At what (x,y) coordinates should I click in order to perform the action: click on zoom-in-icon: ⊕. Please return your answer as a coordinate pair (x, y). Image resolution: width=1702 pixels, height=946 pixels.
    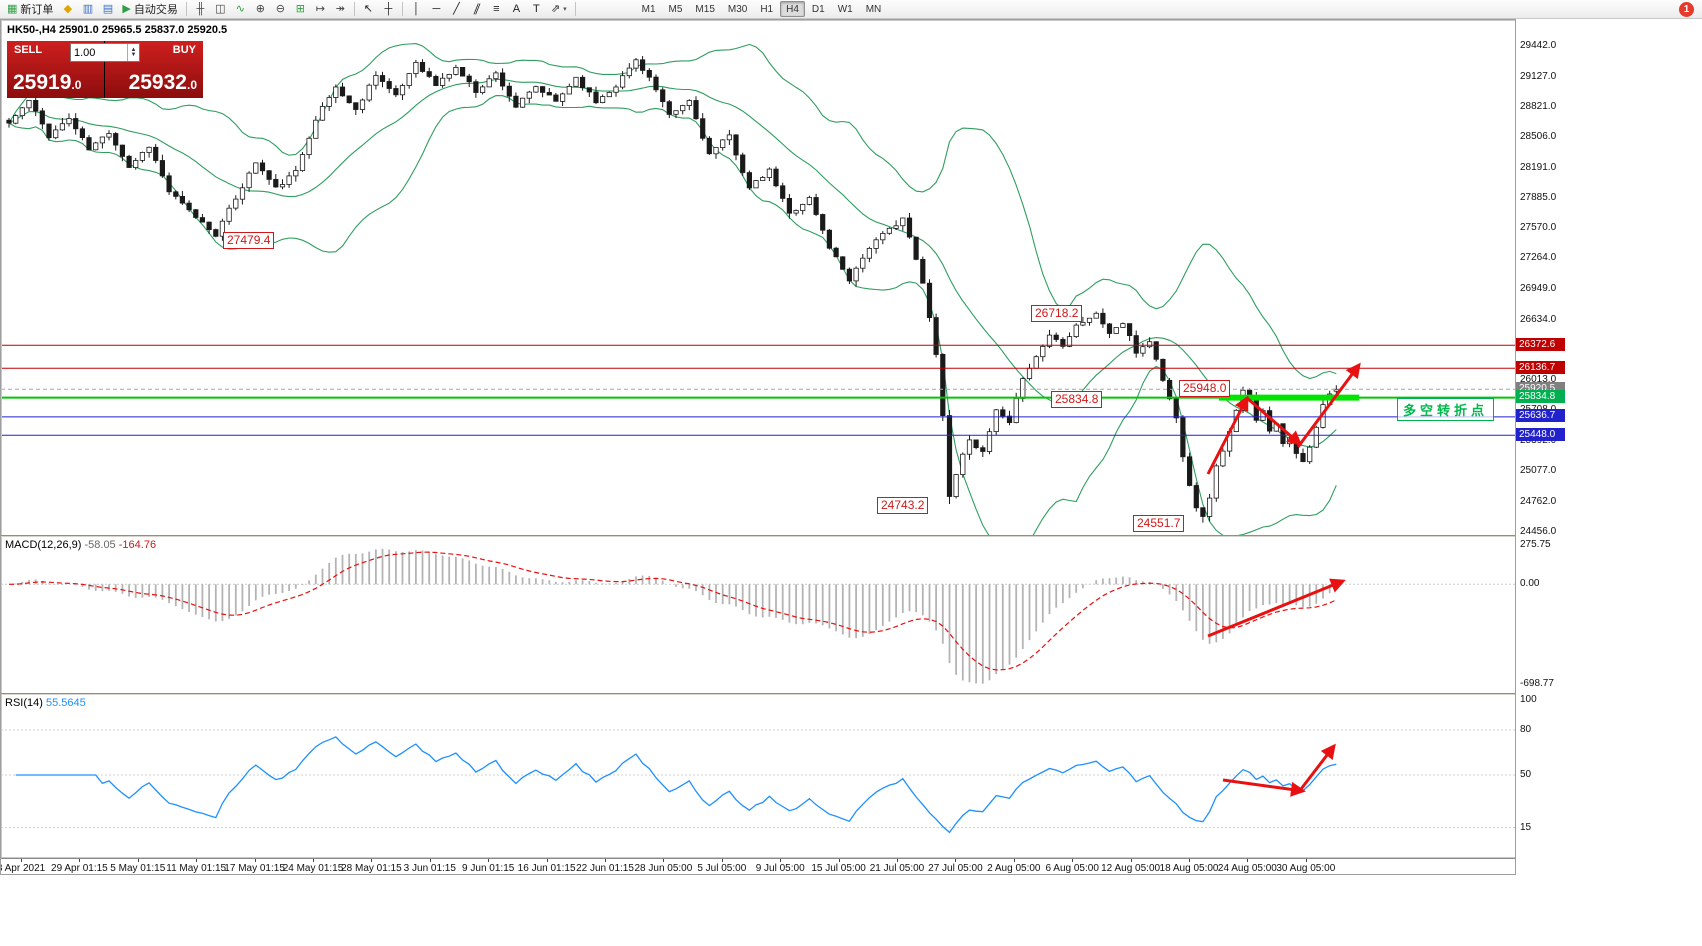
    Looking at the image, I should click on (260, 9).